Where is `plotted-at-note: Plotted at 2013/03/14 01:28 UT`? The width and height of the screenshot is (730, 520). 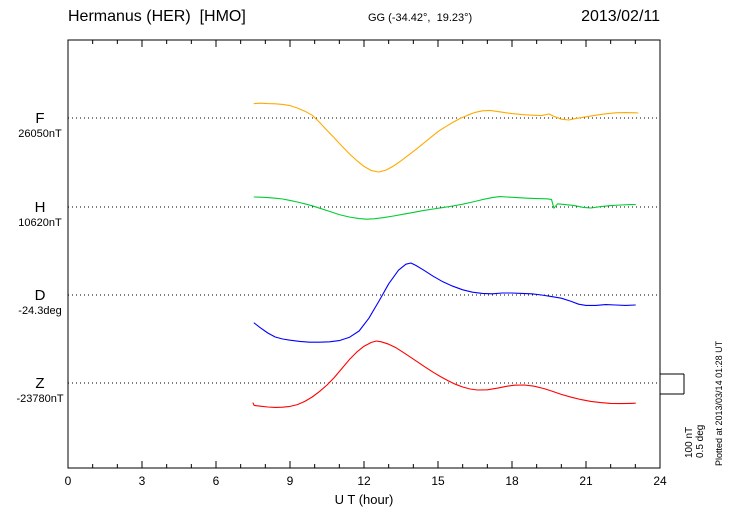 plotted-at-note: Plotted at 2013/03/14 01:28 UT is located at coordinates (719, 403).